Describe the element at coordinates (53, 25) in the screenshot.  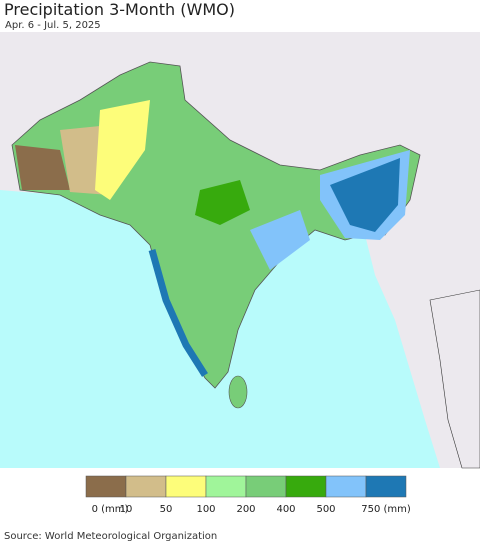
I see `map-subtitle: Apr. 6 - Jul. 5, 2025` at that location.